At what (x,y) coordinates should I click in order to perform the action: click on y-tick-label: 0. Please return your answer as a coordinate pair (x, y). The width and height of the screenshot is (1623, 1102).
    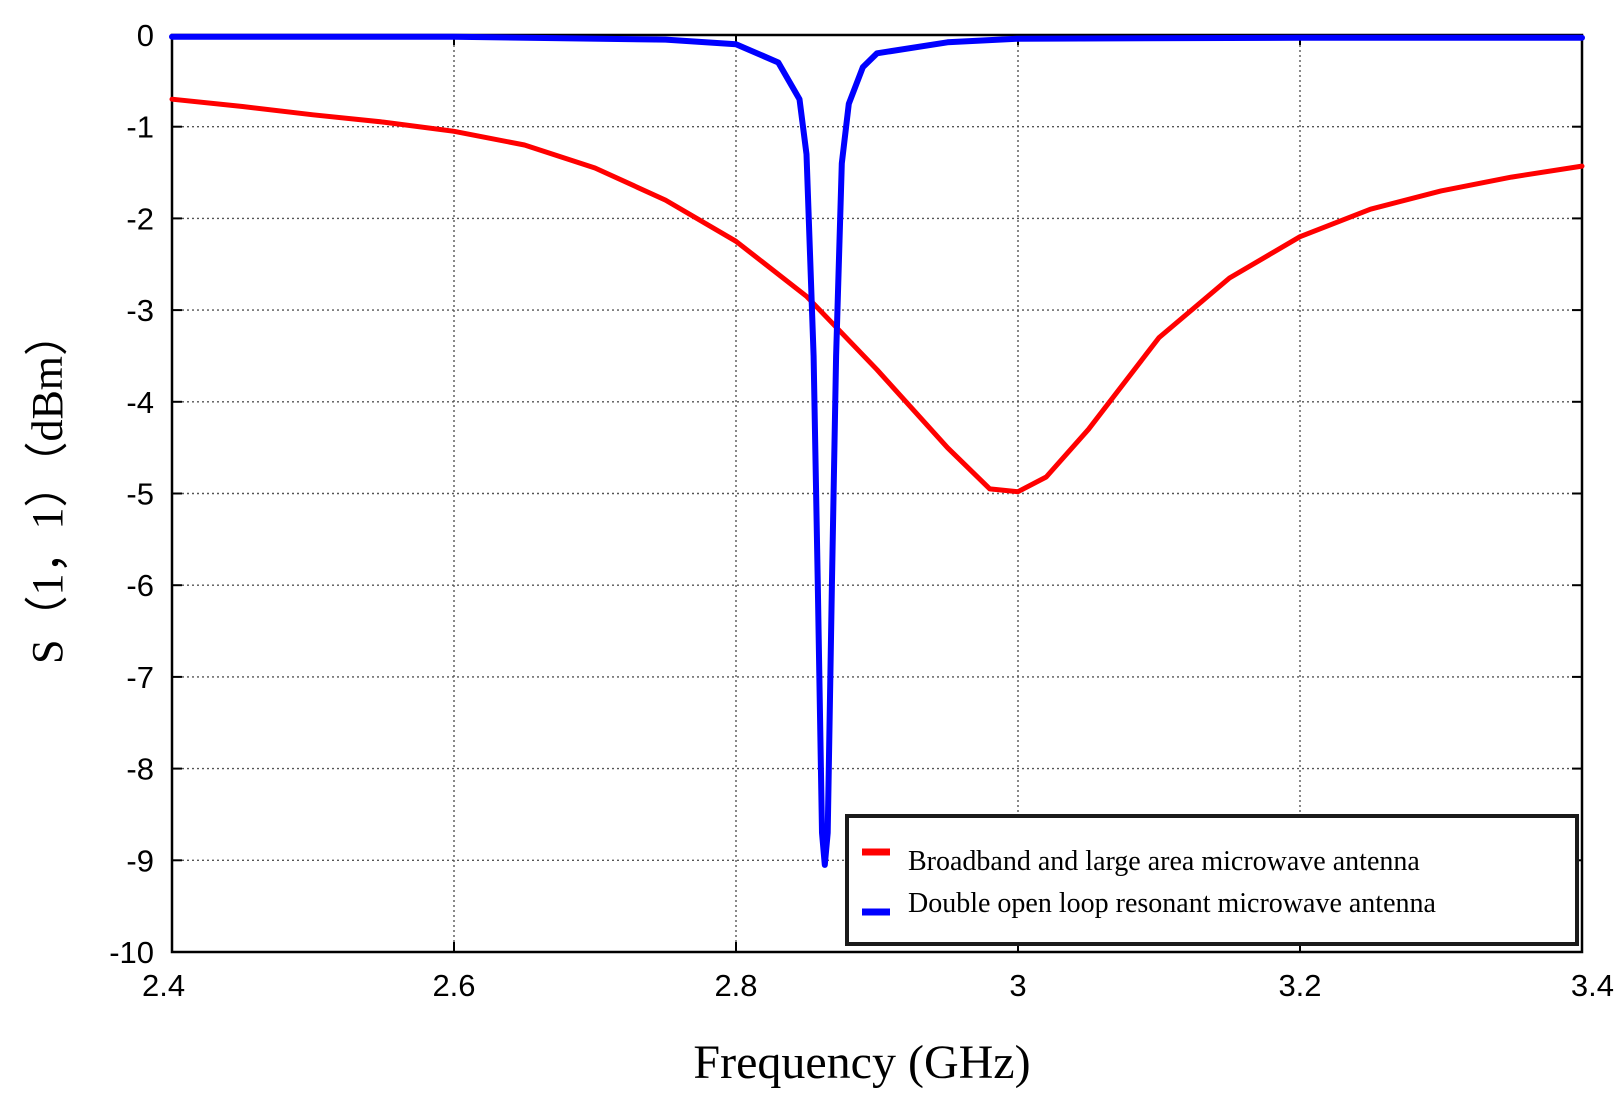
    Looking at the image, I should click on (145, 35).